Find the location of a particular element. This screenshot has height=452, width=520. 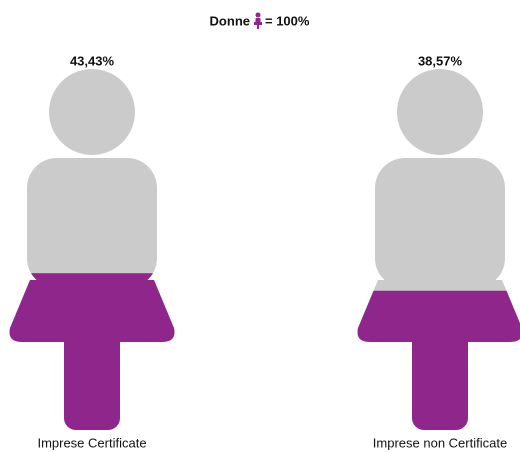

legend-icon is located at coordinates (258, 20).